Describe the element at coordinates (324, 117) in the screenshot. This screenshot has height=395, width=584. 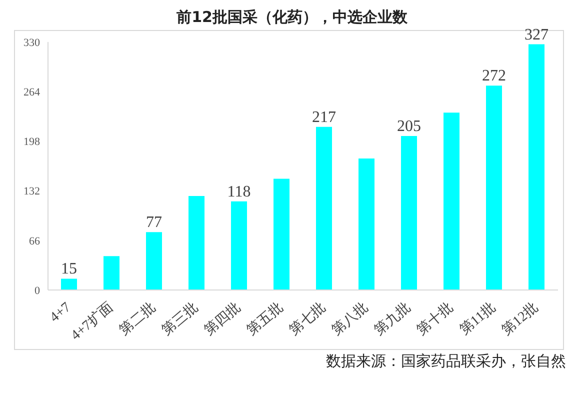
I see `data-label: 217` at that location.